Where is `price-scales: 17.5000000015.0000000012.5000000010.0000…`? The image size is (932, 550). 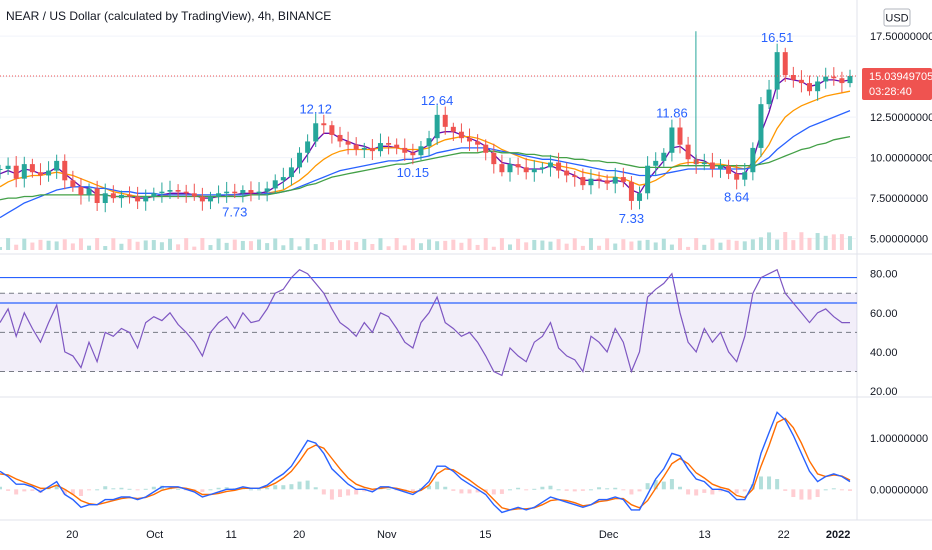
price-scales: 17.5000000015.0000000012.5000000010.0000… is located at coordinates (901, 263).